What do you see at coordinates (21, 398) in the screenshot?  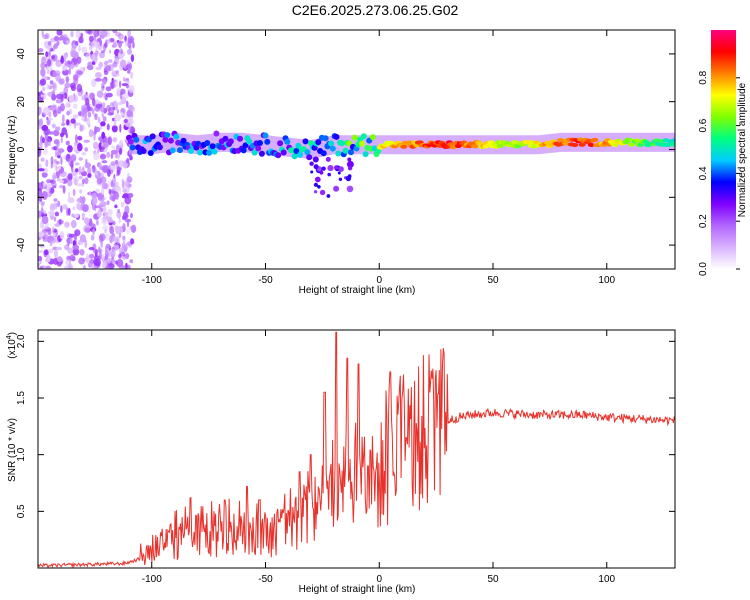 I see `y-tick-label: 1.5` at bounding box center [21, 398].